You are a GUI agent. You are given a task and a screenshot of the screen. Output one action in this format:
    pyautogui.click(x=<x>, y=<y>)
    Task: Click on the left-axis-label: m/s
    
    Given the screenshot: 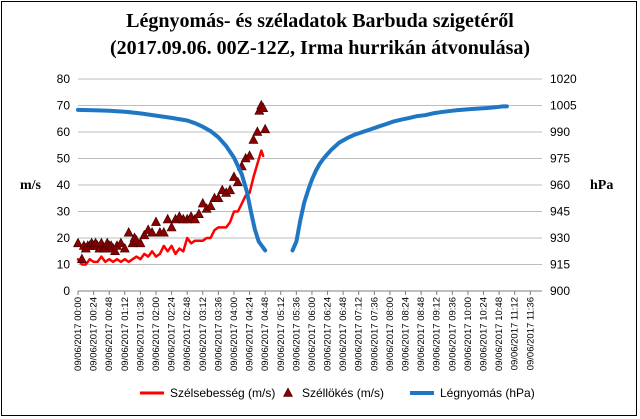 What is the action you would take?
    pyautogui.click(x=31, y=185)
    